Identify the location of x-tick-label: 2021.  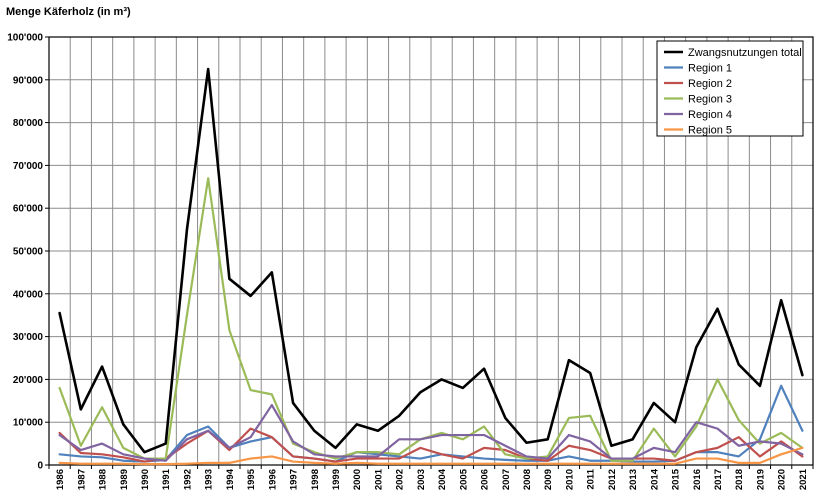
(803, 479).